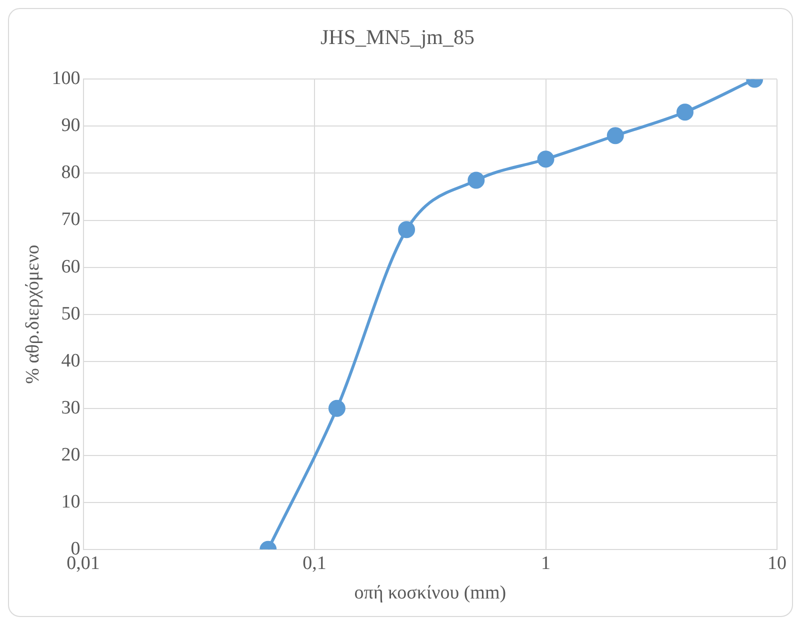  What do you see at coordinates (70, 407) in the screenshot?
I see `y-tick-label: 30` at bounding box center [70, 407].